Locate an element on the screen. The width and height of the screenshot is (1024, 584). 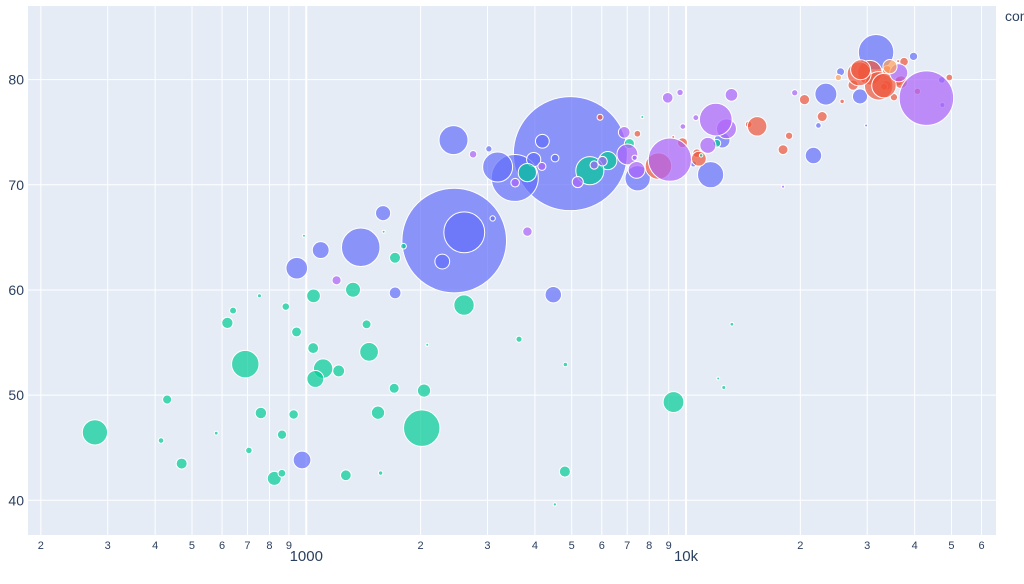
x-tick-label: 1000 is located at coordinates (306, 556).